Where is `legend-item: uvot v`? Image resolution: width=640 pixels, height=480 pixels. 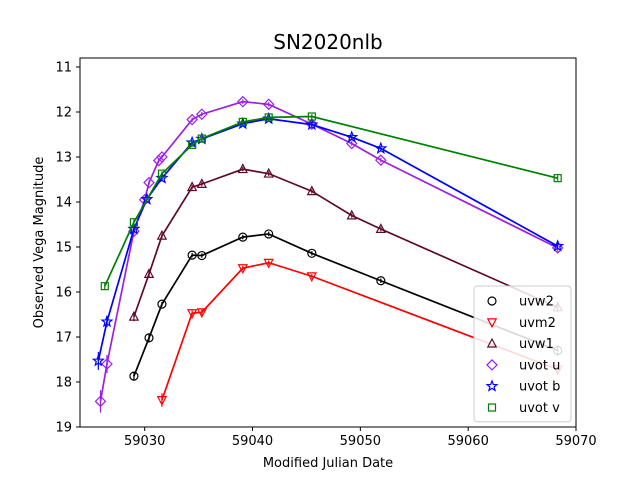 legend-item: uvot v is located at coordinates (523, 408).